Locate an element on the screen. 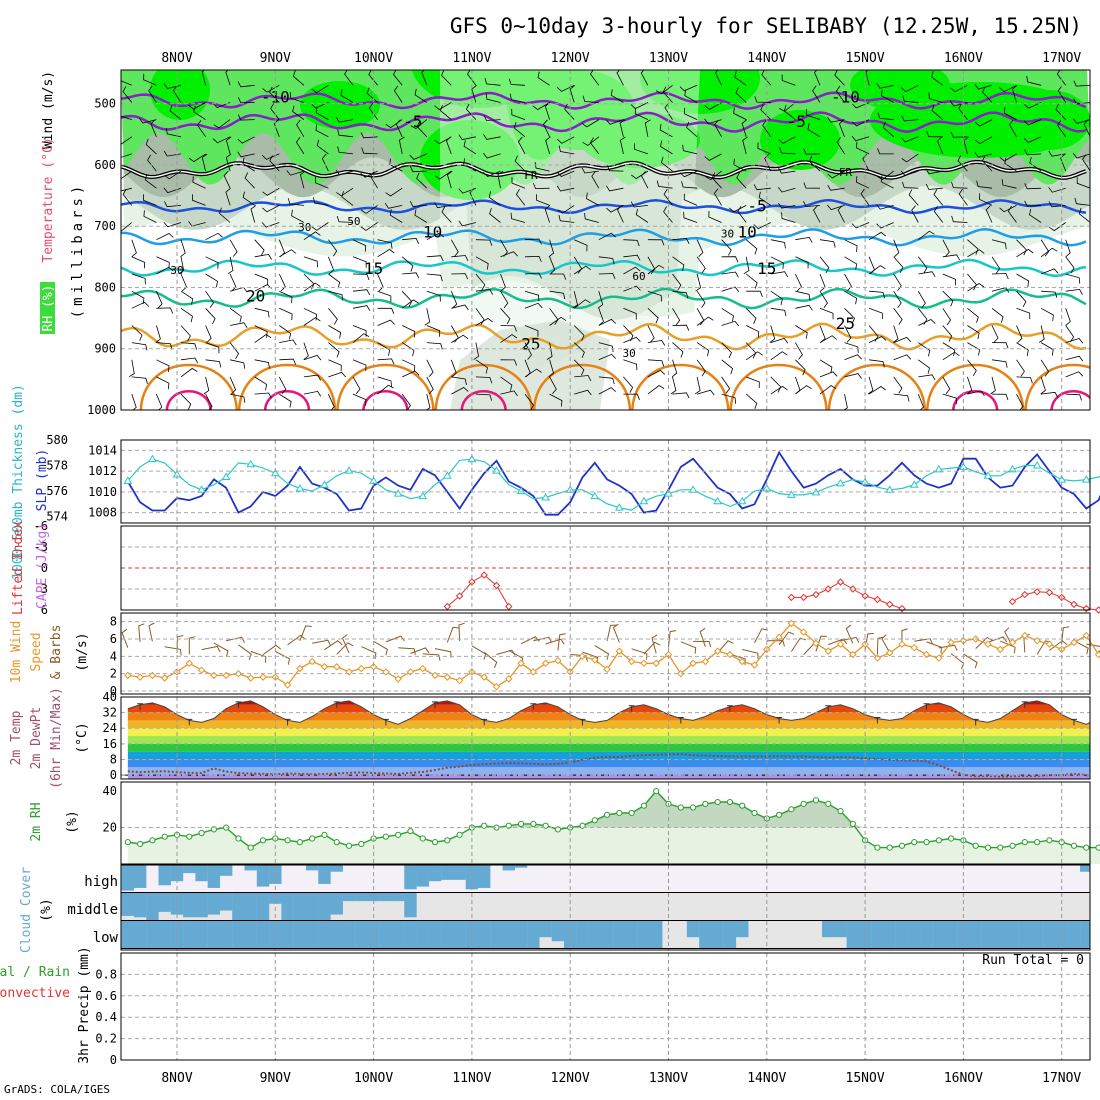 Image resolution: width=1100 pixels, height=1100 pixels. wind10-ylabel-unit: (m/s) is located at coordinates (82, 651).